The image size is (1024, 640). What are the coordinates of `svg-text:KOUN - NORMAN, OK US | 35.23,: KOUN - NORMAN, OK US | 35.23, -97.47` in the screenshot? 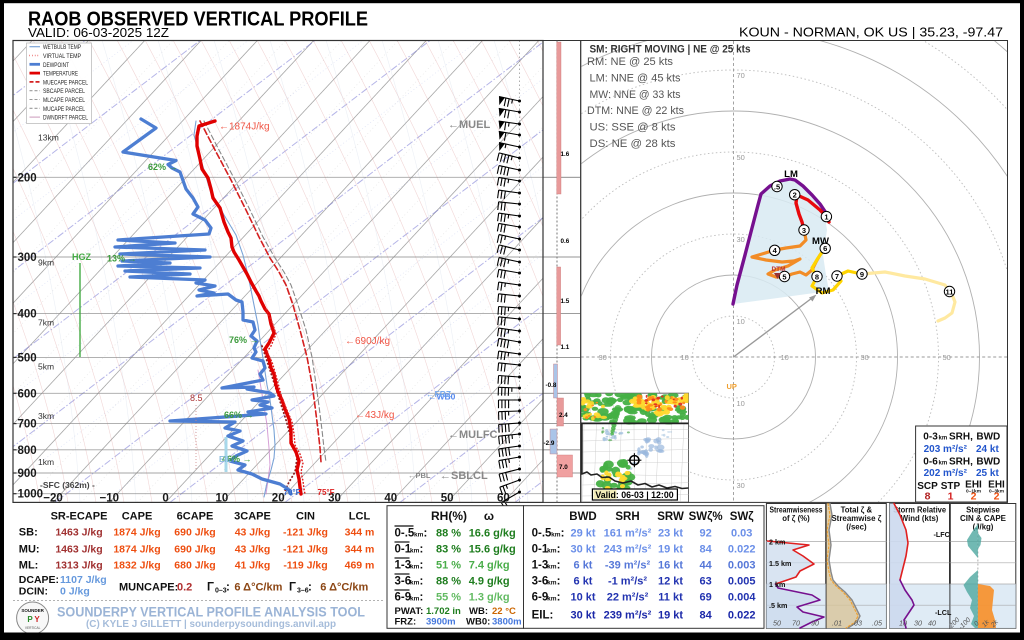 It's located at (871, 32).